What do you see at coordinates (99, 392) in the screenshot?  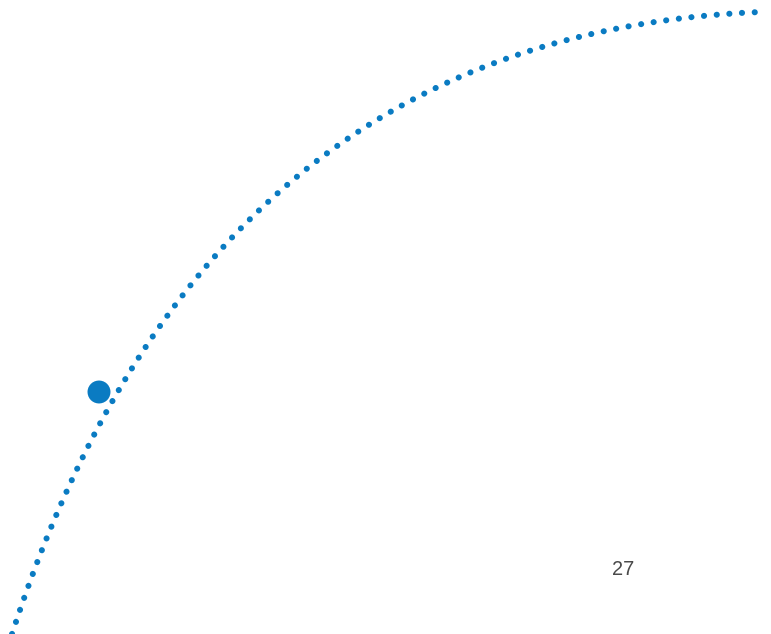 I see `arc-marker-dot` at bounding box center [99, 392].